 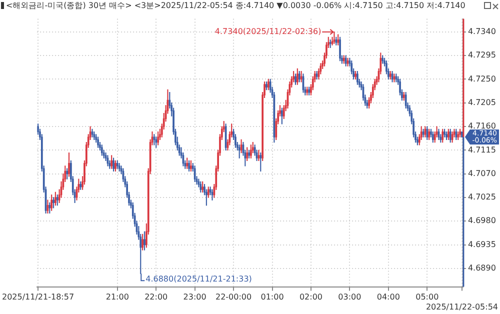 What do you see at coordinates (268, 31) in the screenshot?
I see `annotation: 4.7340(2025/11/22-02:36)` at bounding box center [268, 31].